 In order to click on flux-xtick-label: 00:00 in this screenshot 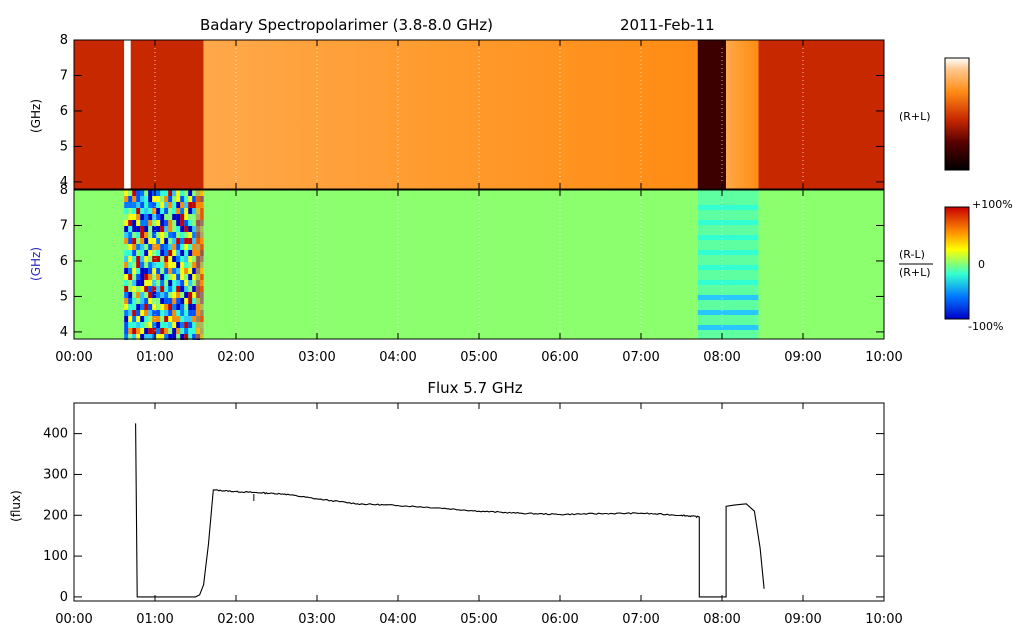, I will do `click(73, 619)`.